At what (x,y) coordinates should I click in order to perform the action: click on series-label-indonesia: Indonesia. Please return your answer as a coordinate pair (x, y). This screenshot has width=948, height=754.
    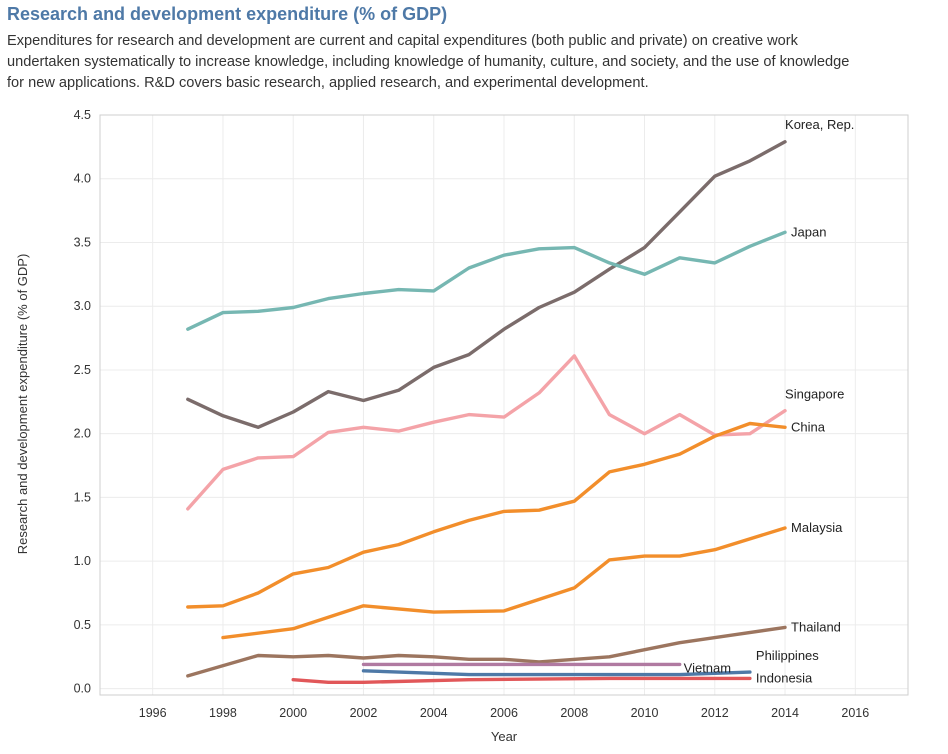
    Looking at the image, I should click on (784, 677).